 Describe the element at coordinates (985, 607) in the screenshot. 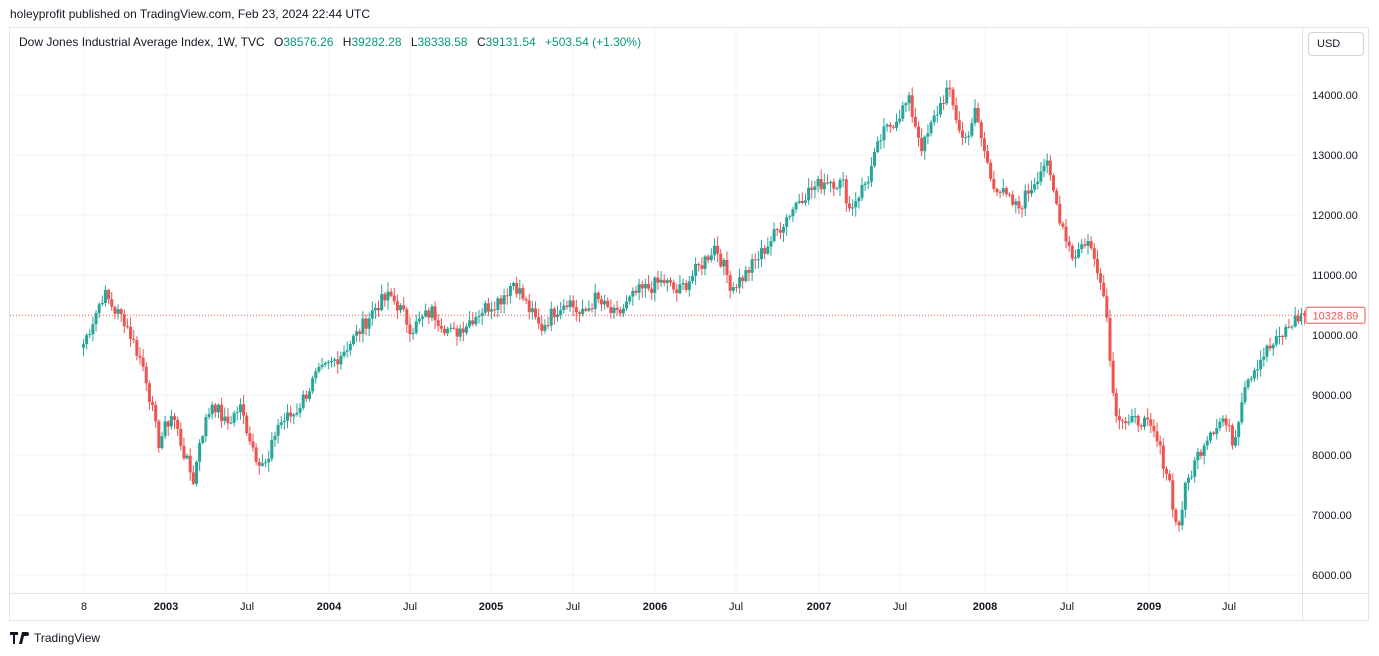

I see `x-tick-label: 2008` at that location.